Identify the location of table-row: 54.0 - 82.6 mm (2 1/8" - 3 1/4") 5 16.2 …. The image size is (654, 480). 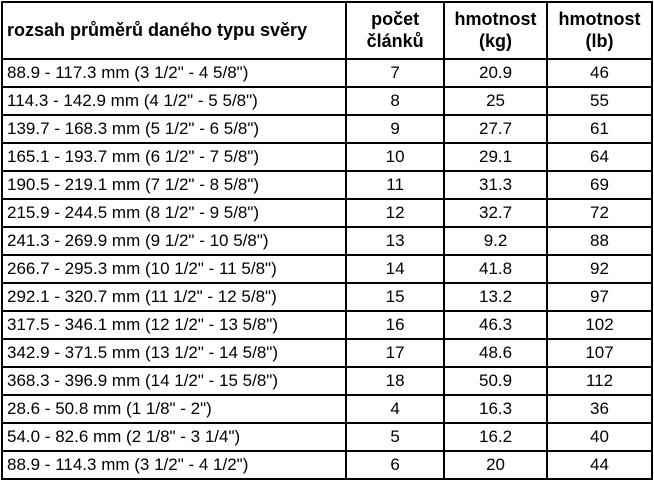
(326, 437).